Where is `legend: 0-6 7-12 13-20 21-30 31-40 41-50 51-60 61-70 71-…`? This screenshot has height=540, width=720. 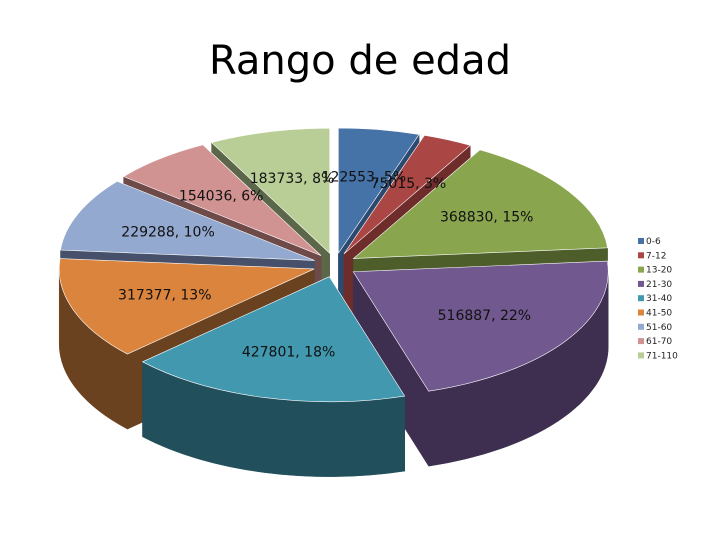 legend: 0-6 7-12 13-20 21-30 31-40 41-50 51-60 61-70 71-… is located at coordinates (658, 299).